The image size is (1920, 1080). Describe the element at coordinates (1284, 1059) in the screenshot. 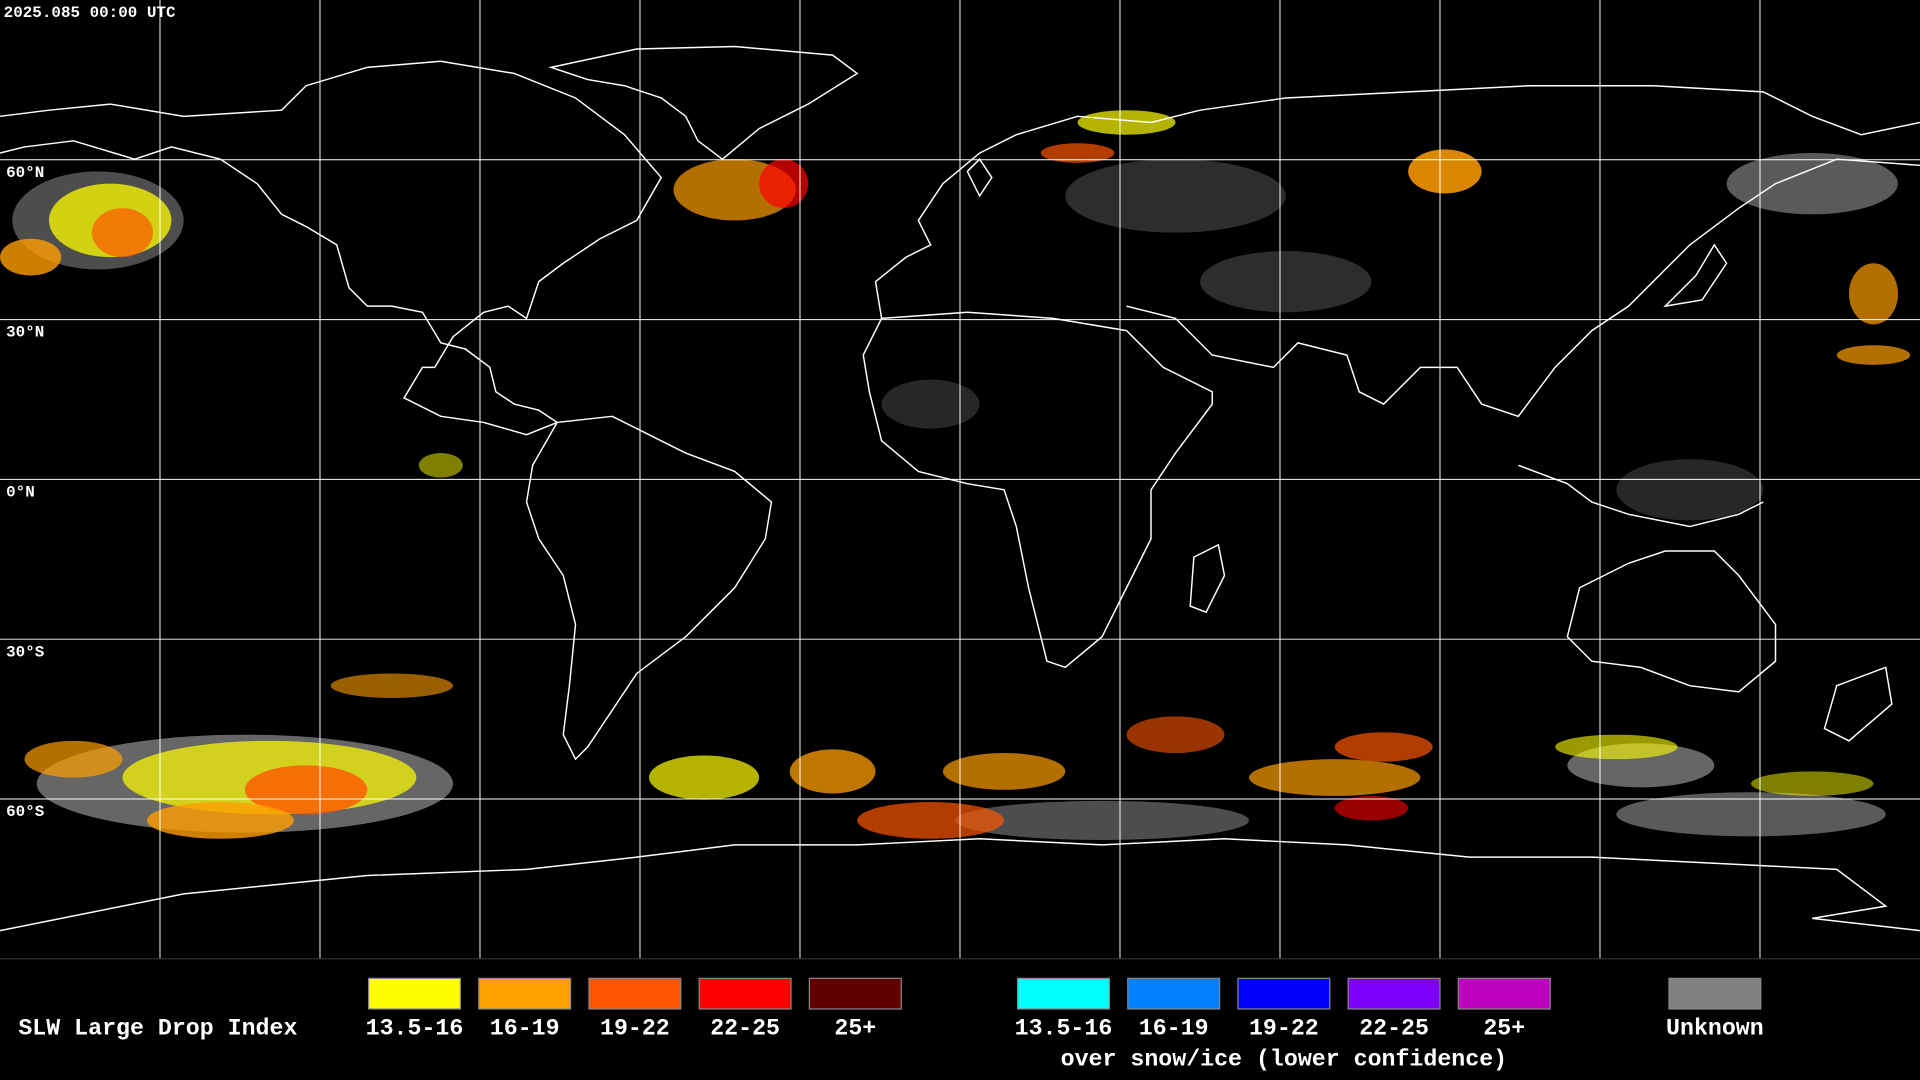

I see `legend-note: over snow/ice (lower confidence)` at that location.